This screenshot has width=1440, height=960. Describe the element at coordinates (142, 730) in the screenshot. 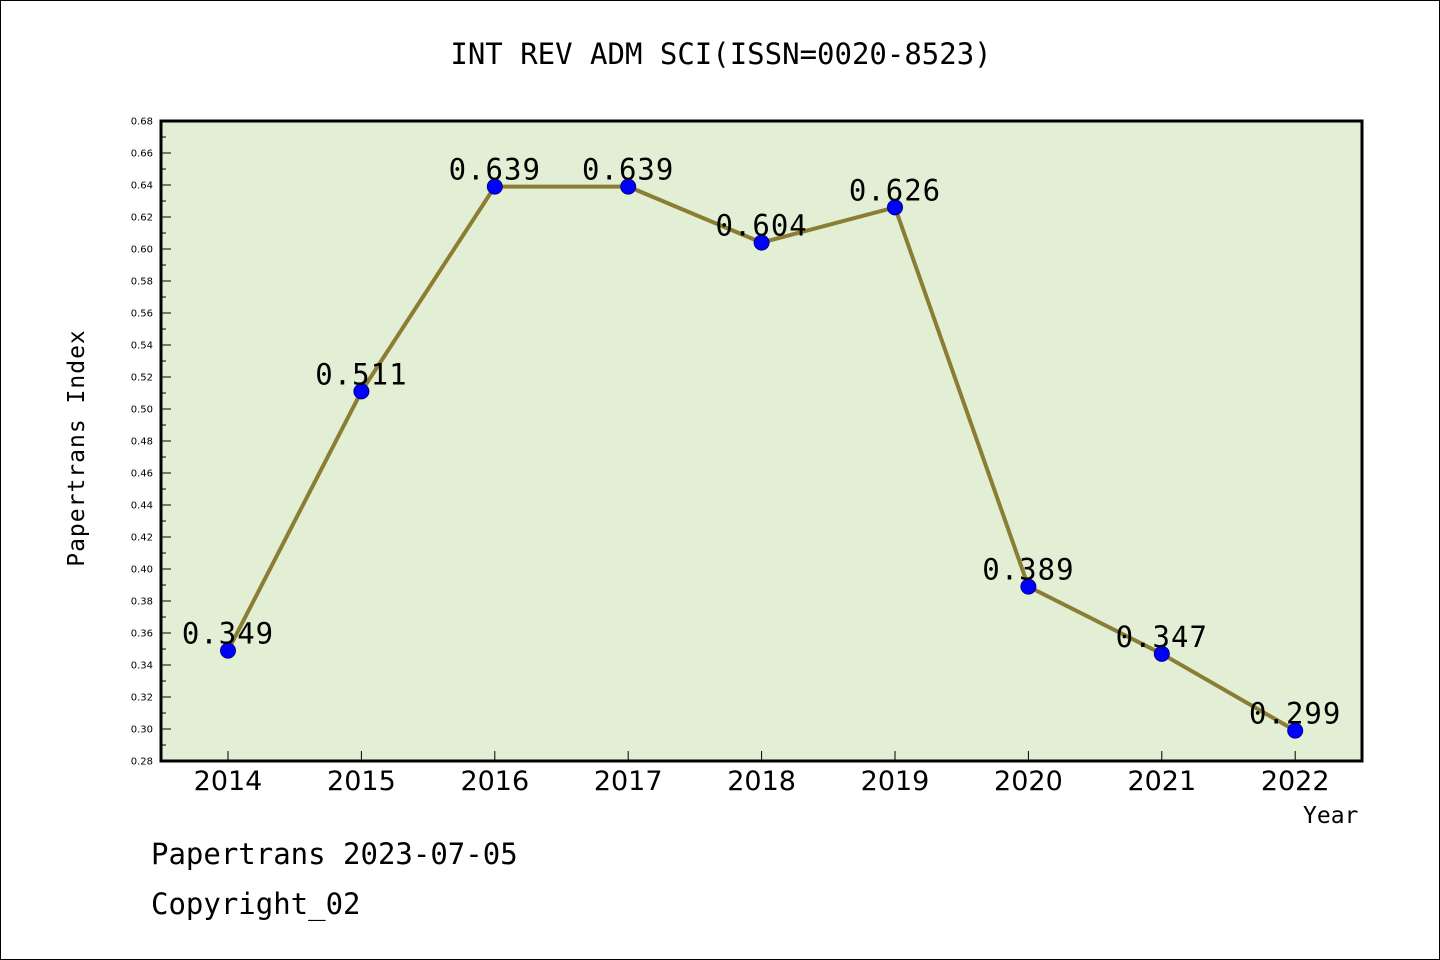

I see `y-tick-label: 0.30` at that location.